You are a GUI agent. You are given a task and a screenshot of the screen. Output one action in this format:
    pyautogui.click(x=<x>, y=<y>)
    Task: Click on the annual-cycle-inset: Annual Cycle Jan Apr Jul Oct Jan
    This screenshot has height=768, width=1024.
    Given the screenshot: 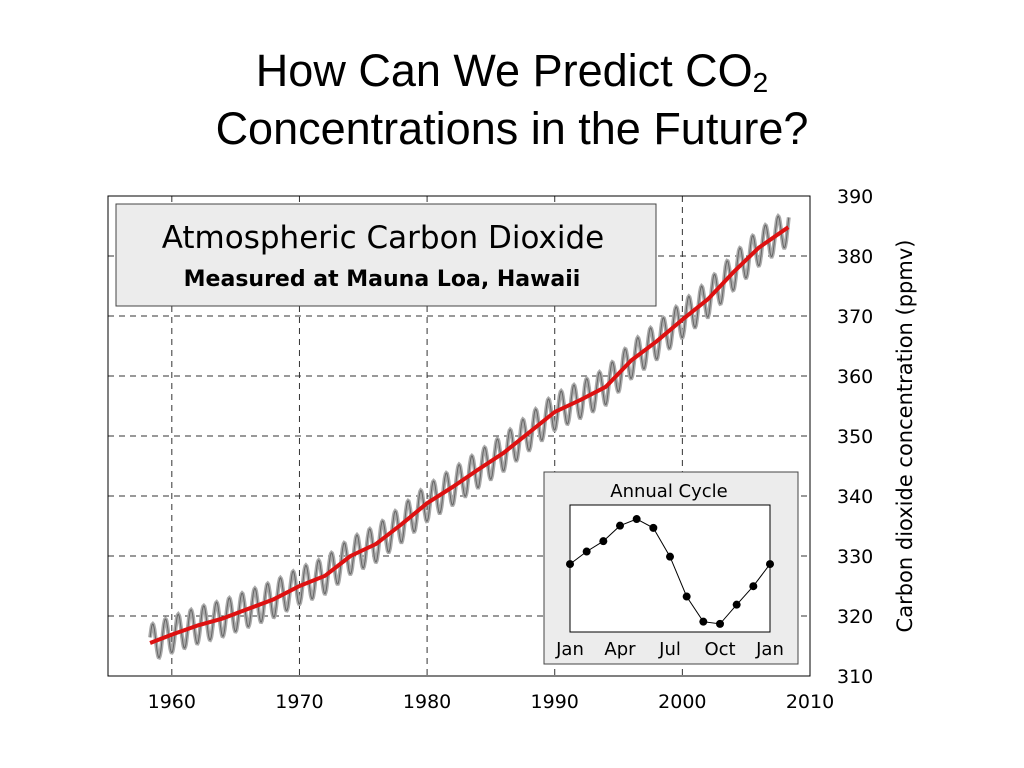 What is the action you would take?
    pyautogui.click(x=671, y=568)
    